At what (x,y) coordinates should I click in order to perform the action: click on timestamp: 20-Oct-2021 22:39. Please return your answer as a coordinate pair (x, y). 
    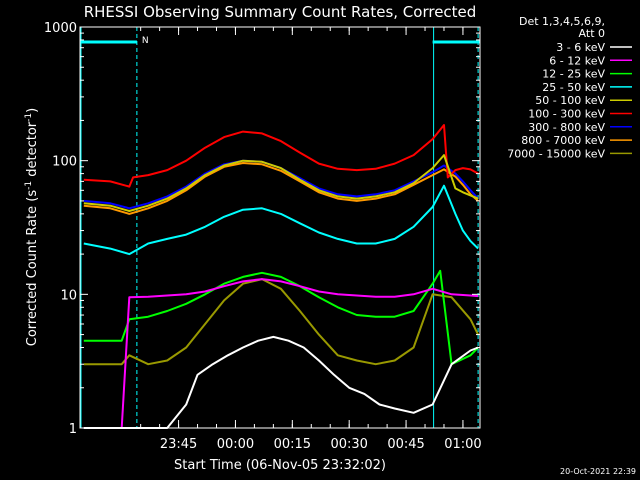
    Looking at the image, I should click on (598, 471).